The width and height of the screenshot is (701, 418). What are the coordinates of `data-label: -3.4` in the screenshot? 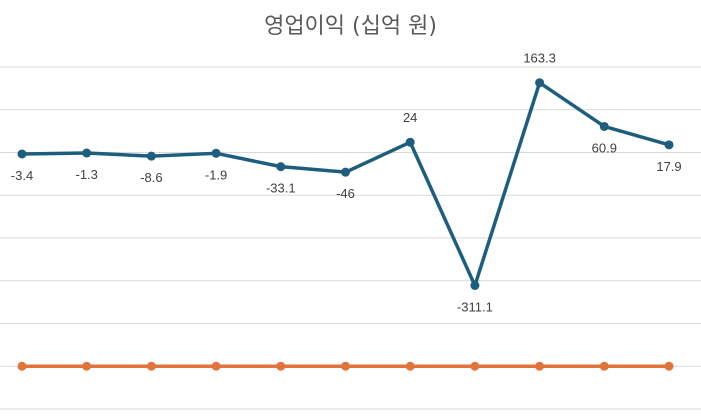 It's located at (22, 175).